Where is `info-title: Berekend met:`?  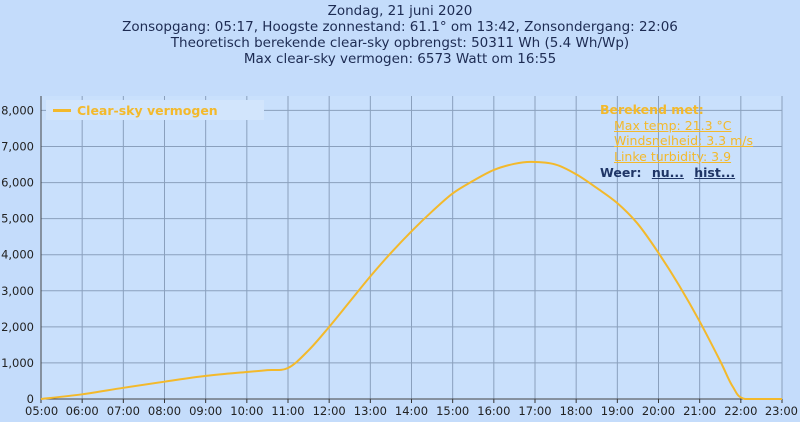 info-title: Berekend met: is located at coordinates (652, 109).